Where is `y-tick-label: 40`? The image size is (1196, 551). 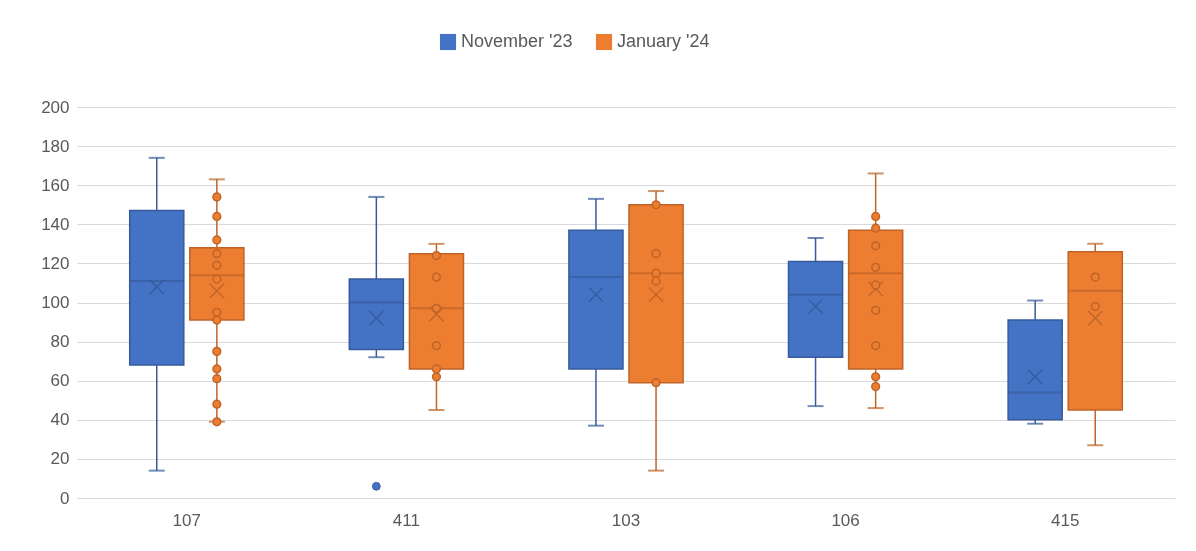
y-tick-label: 40 is located at coordinates (60, 420).